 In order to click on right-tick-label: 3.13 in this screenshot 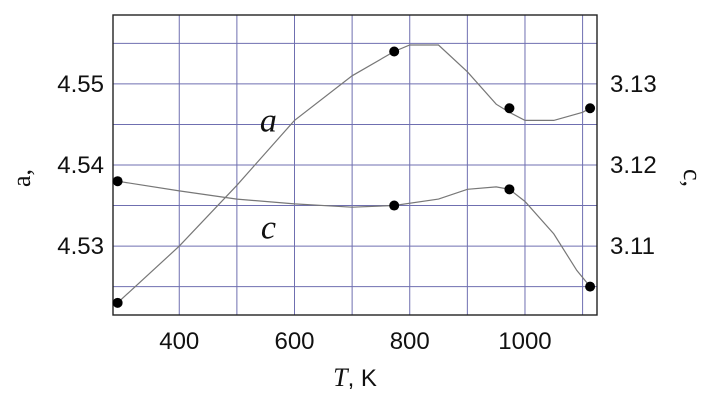, I will do `click(633, 84)`.